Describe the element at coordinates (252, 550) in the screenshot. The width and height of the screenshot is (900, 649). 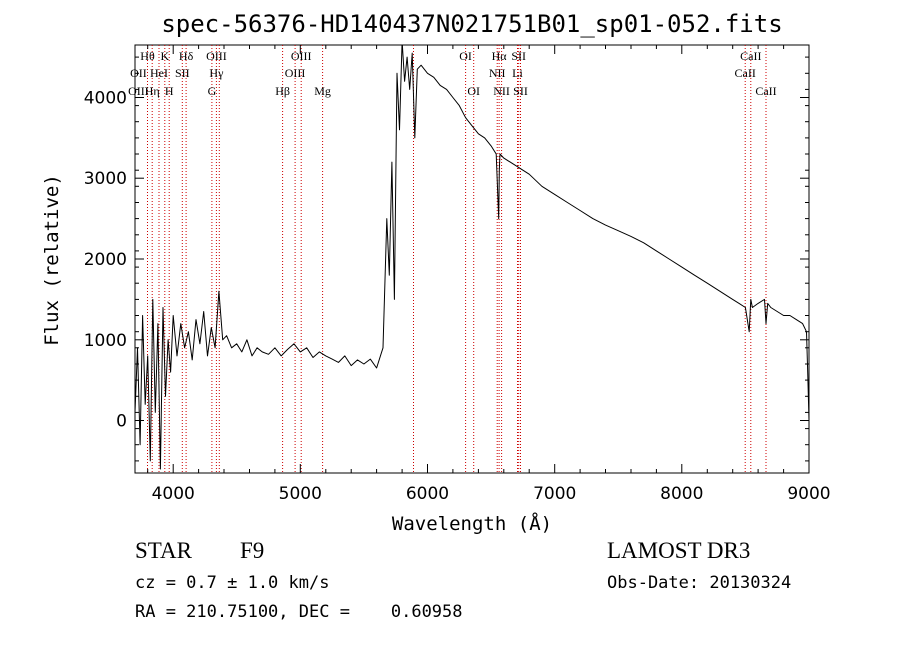
I see `object-subclass: F9` at that location.